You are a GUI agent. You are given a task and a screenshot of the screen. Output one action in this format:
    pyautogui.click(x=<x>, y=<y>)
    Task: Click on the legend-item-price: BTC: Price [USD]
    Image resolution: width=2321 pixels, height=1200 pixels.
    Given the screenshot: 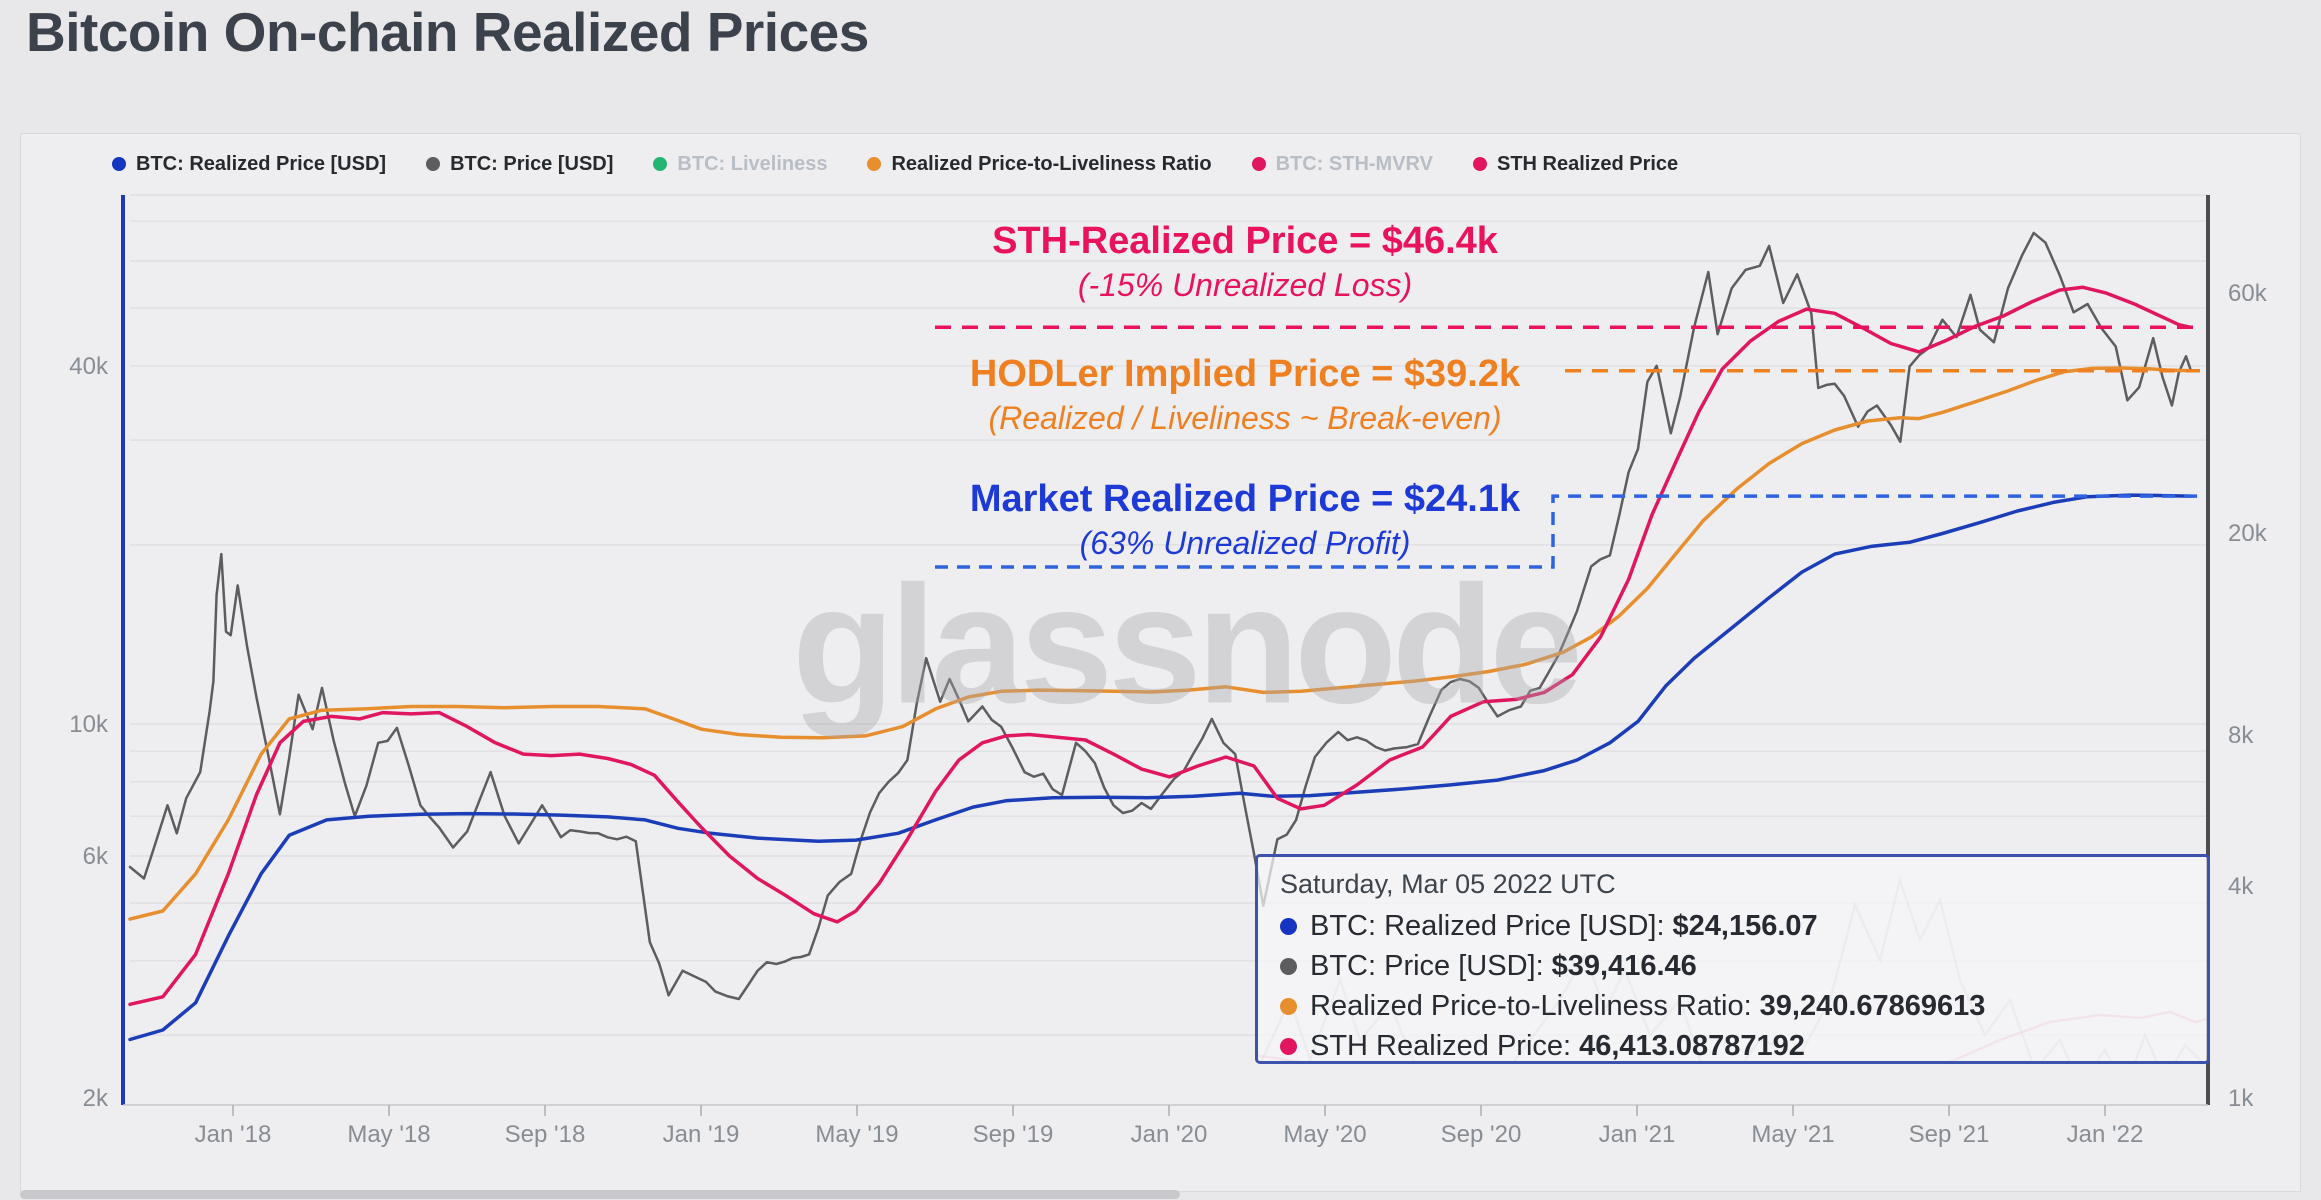 What is the action you would take?
    pyautogui.click(x=519, y=164)
    